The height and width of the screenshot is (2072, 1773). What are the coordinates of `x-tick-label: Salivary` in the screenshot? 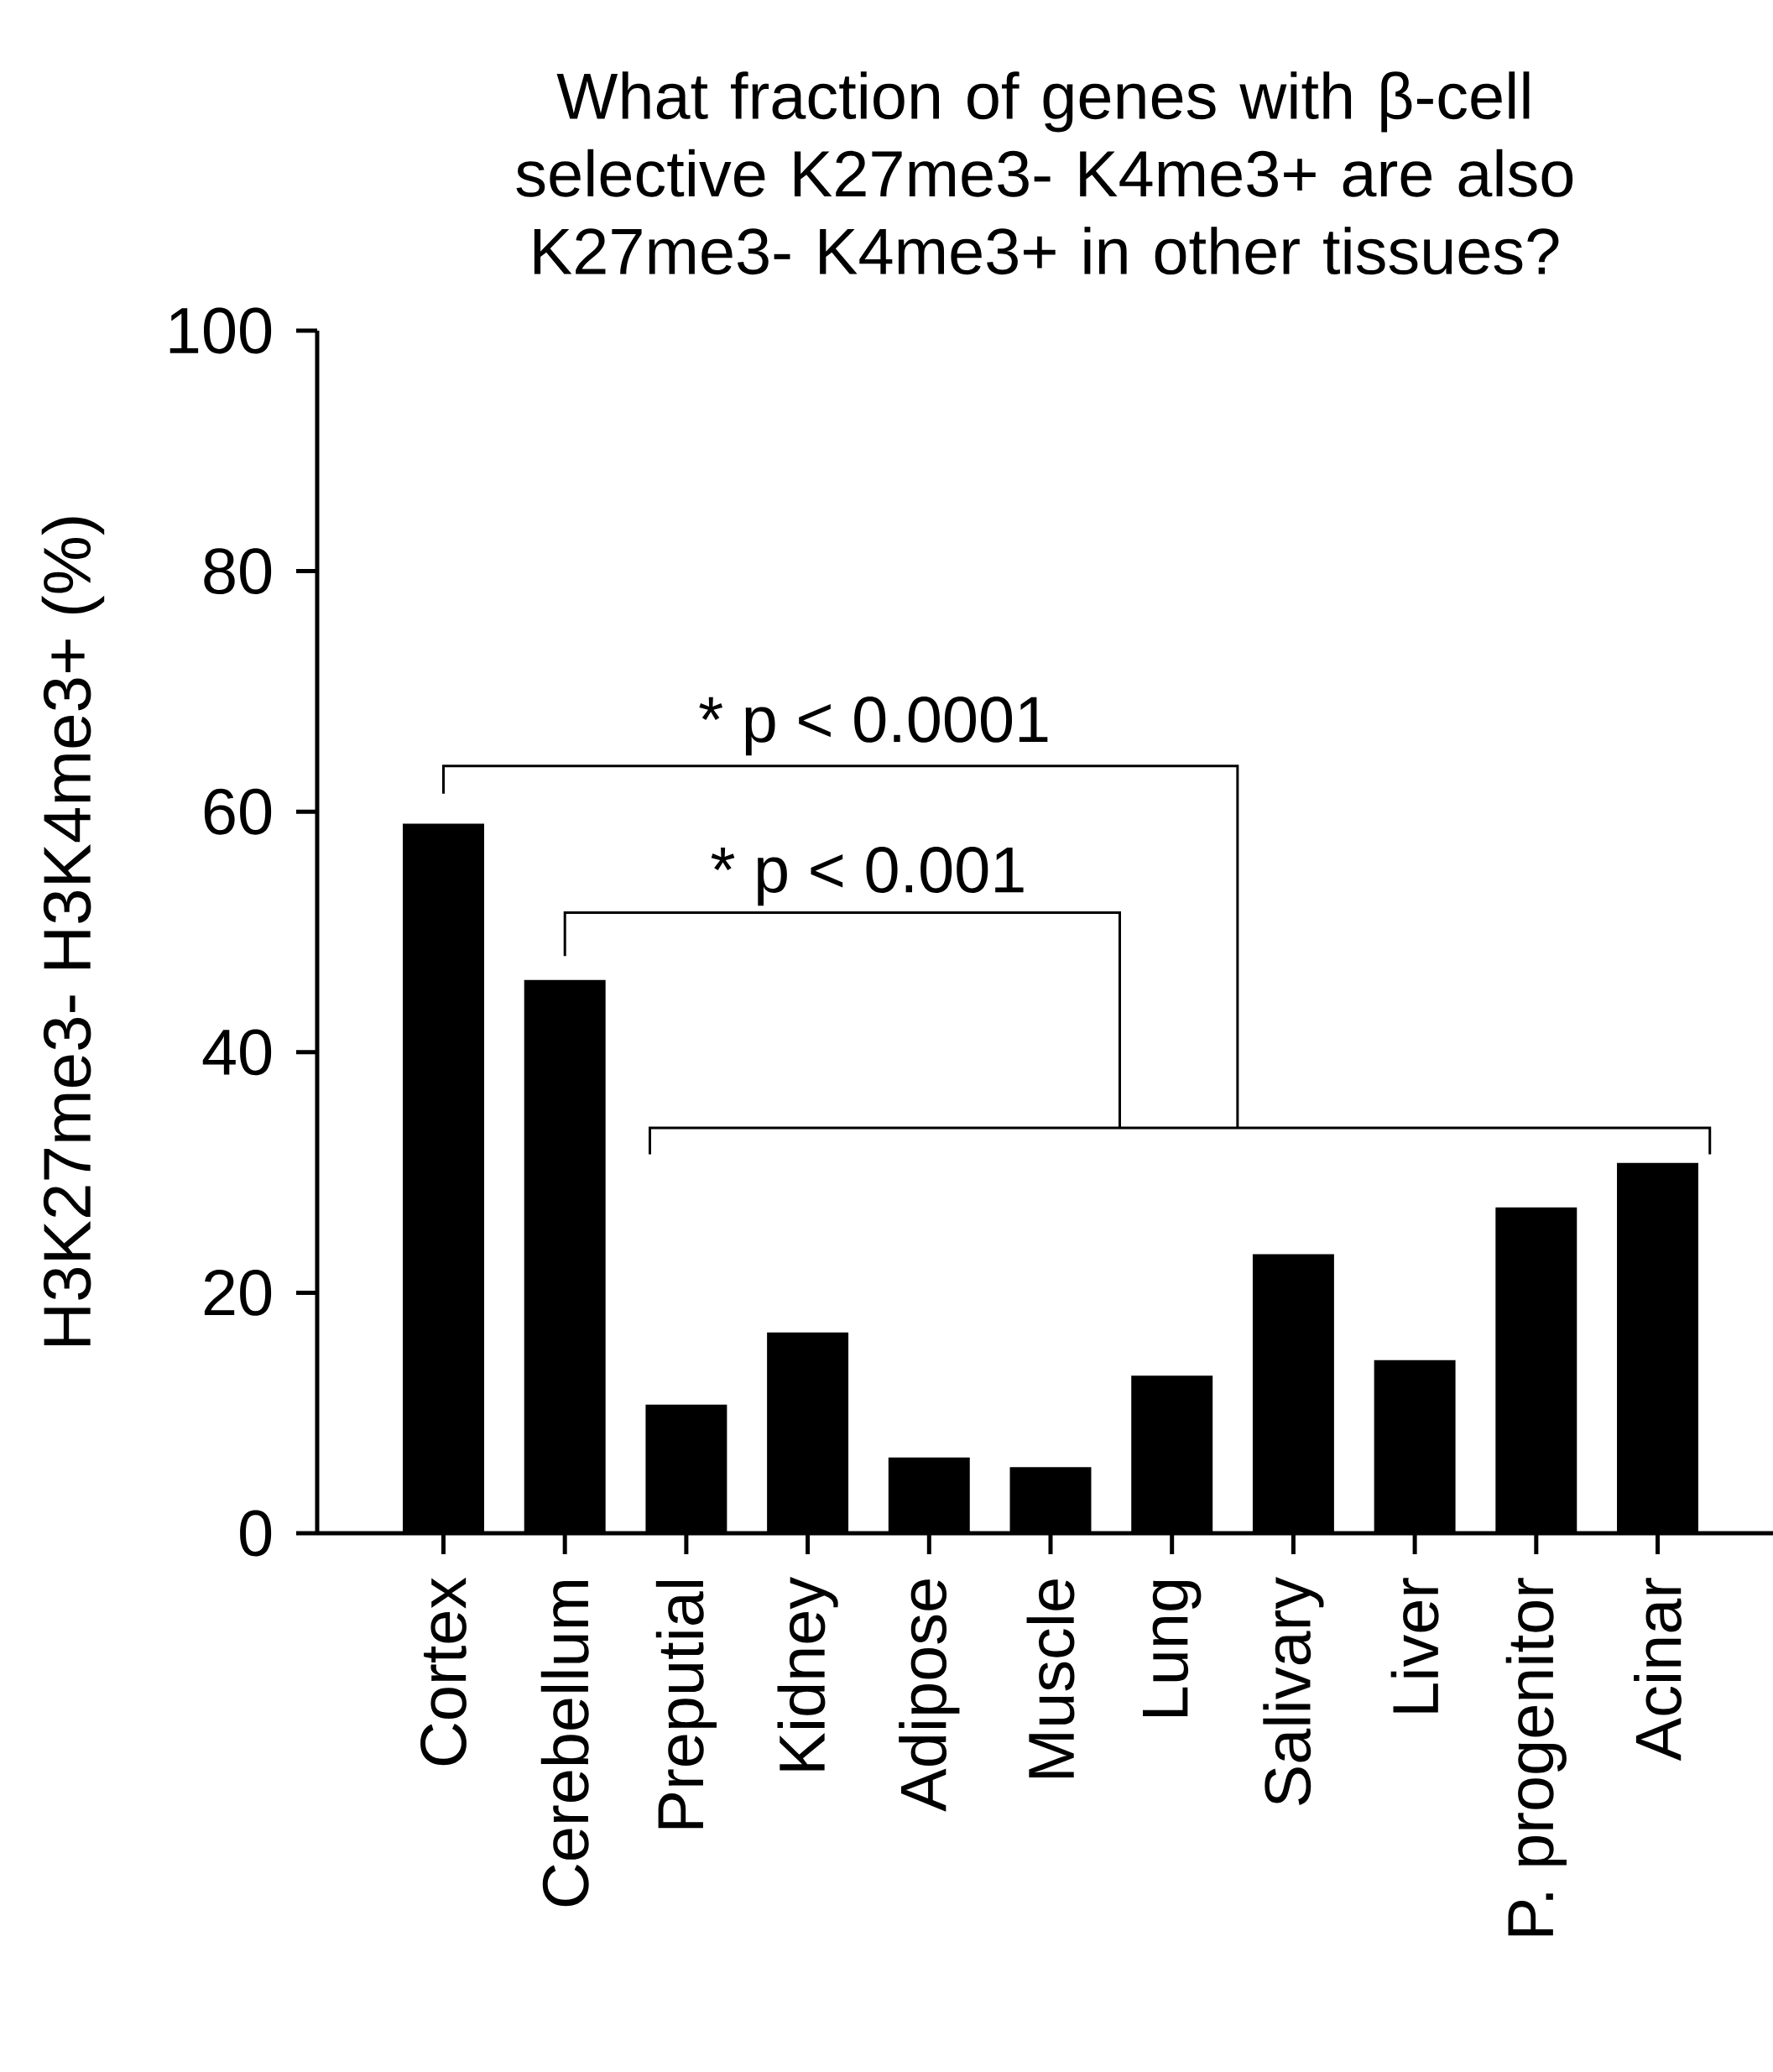 It's located at (1294, 1691).